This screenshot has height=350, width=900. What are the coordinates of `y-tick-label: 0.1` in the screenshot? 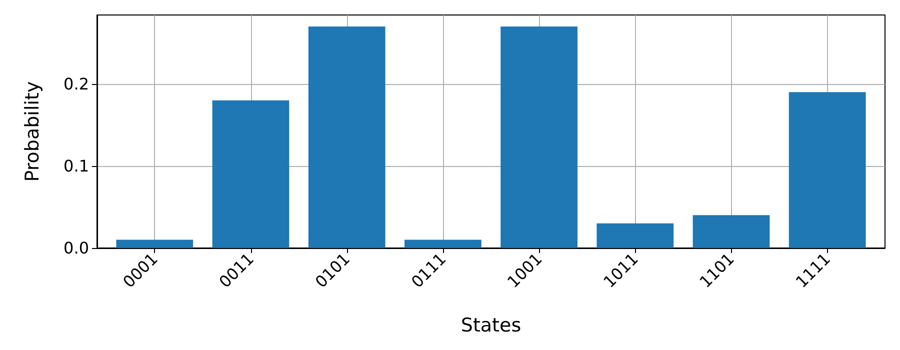 It's located at (76, 166).